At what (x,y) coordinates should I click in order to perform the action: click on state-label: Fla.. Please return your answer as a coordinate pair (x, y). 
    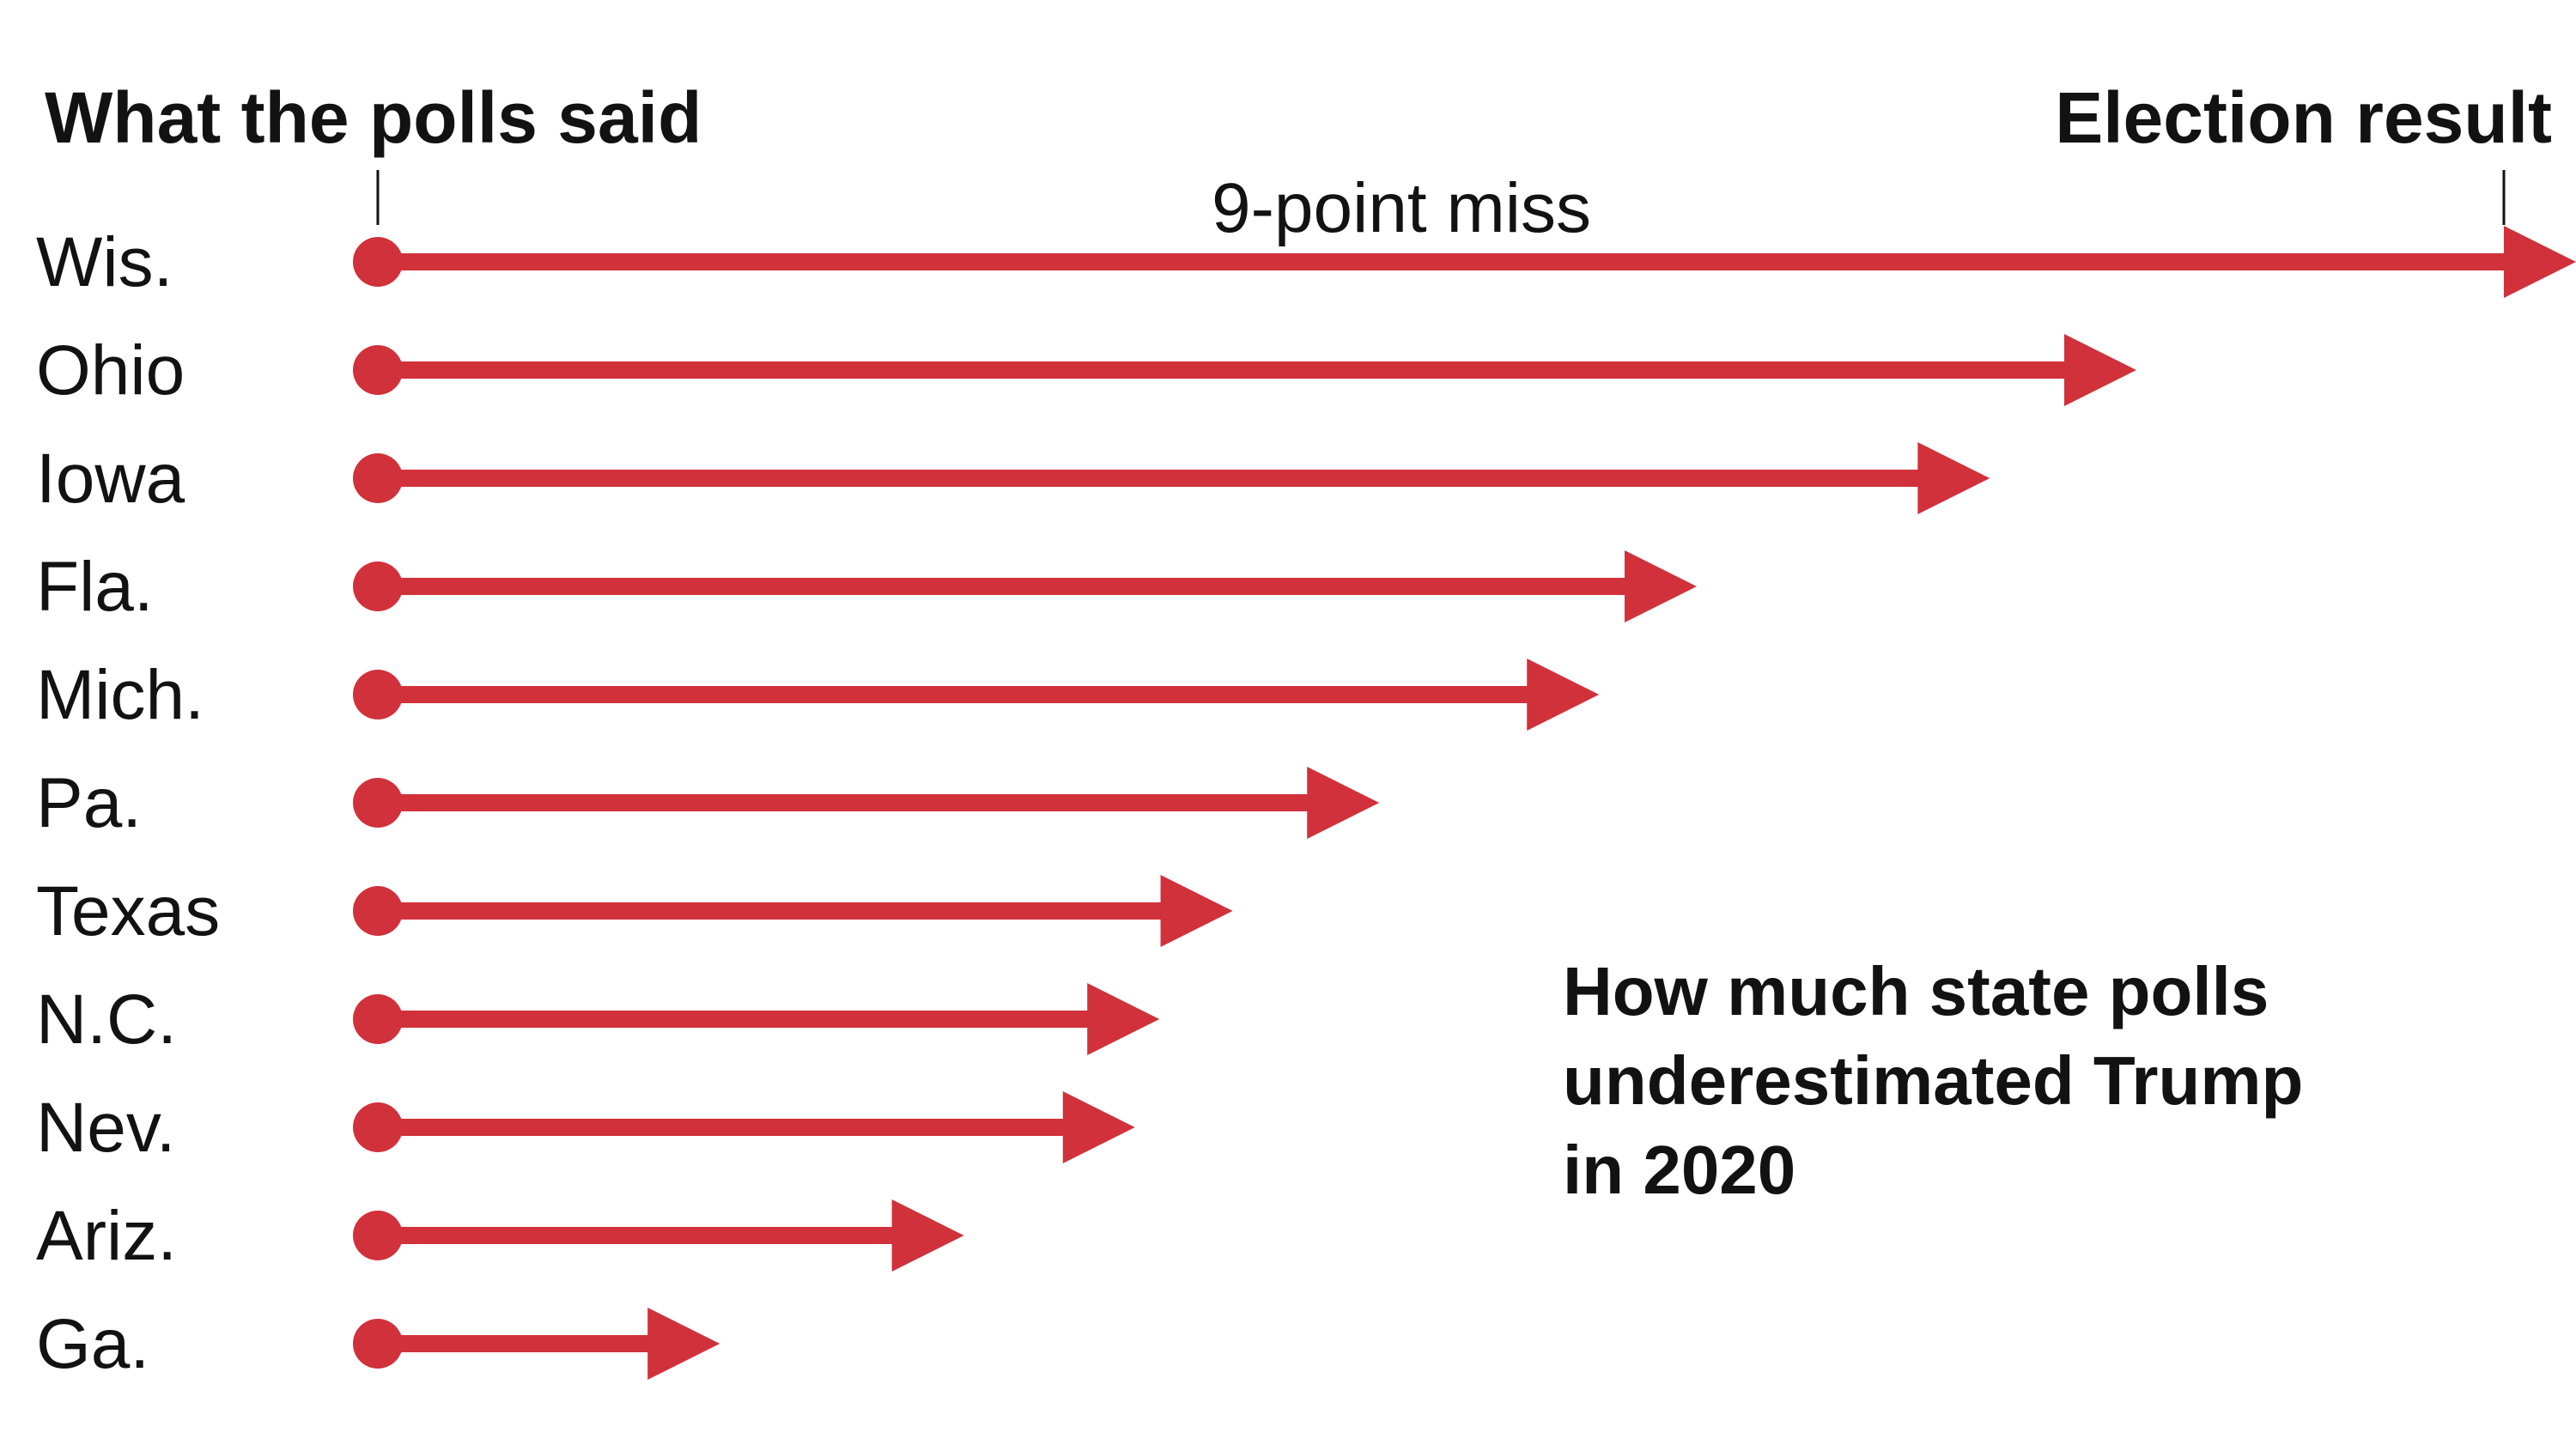
    Looking at the image, I should click on (95, 587).